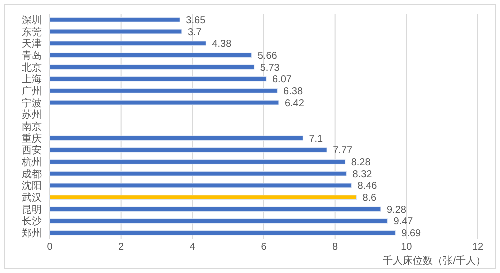 The height and width of the screenshot is (273, 500). Describe the element at coordinates (195, 32) in the screenshot. I see `data-label: 3.7` at that location.